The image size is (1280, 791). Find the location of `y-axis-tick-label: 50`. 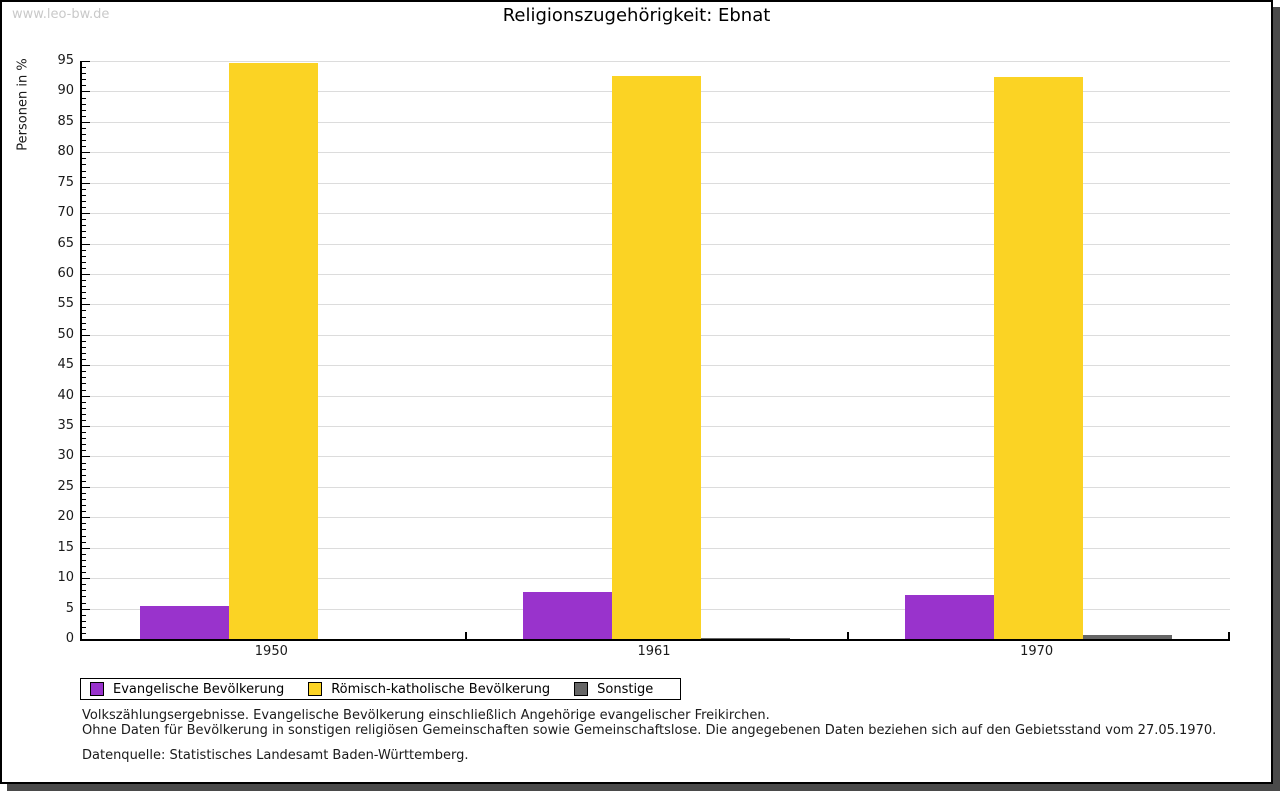

y-axis-tick-label: 50 is located at coordinates (65, 334).